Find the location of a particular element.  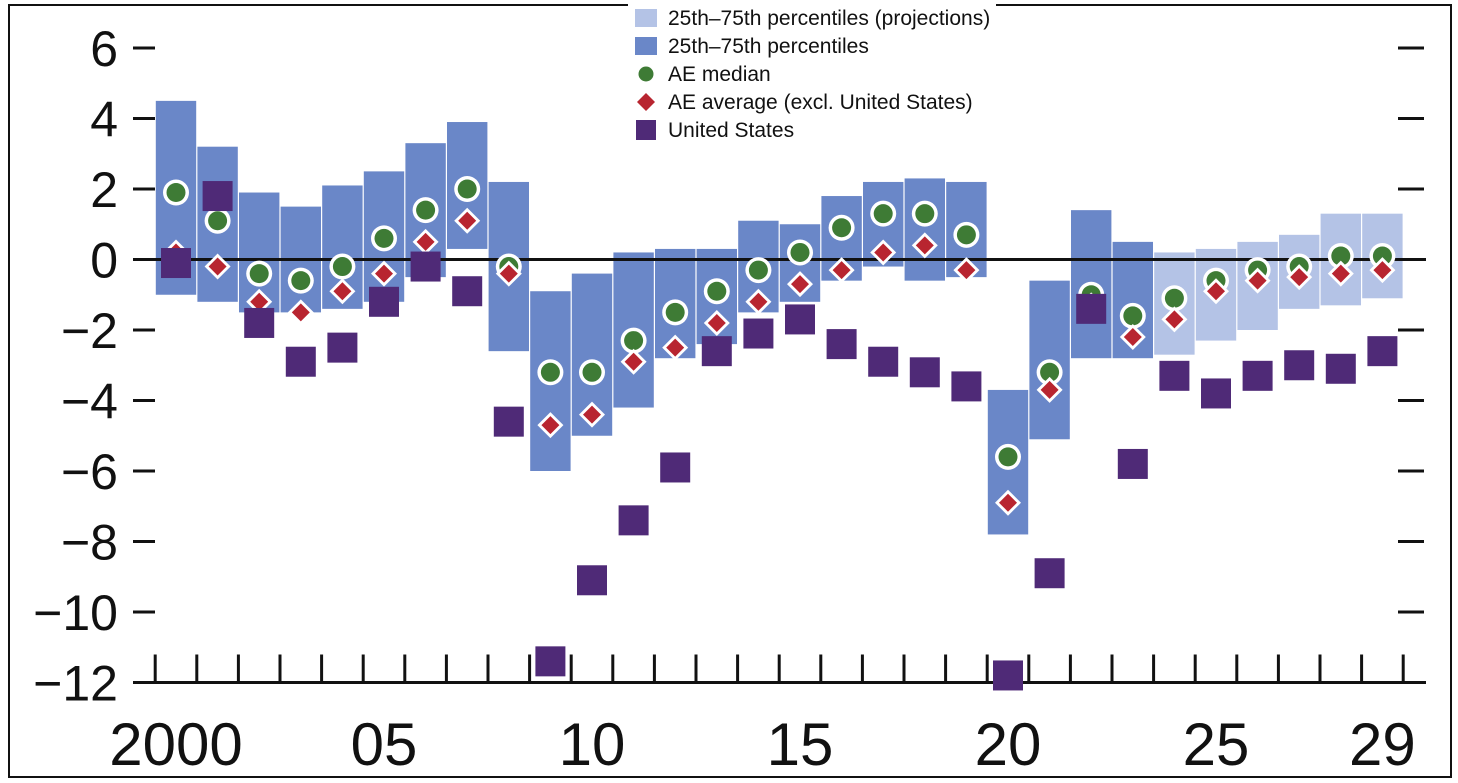

legend-label-band: 25th–75th percentiles is located at coordinates (768, 46).